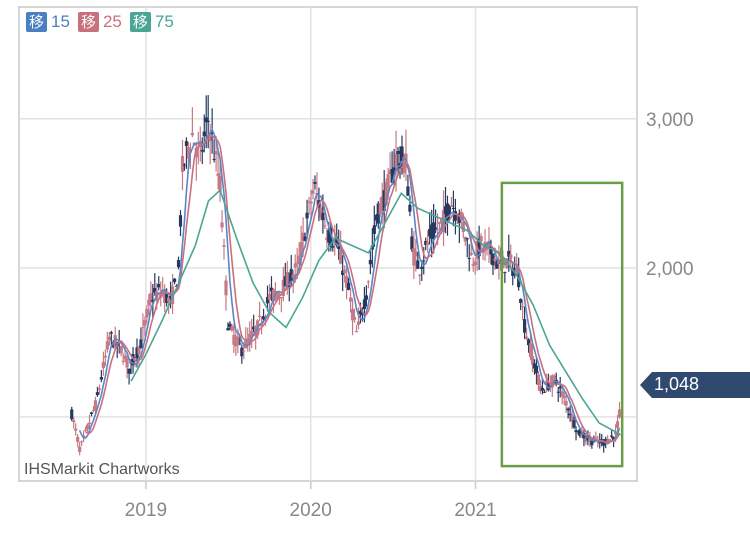  What do you see at coordinates (670, 120) in the screenshot?
I see `y-tick-label: 3,000` at bounding box center [670, 120].